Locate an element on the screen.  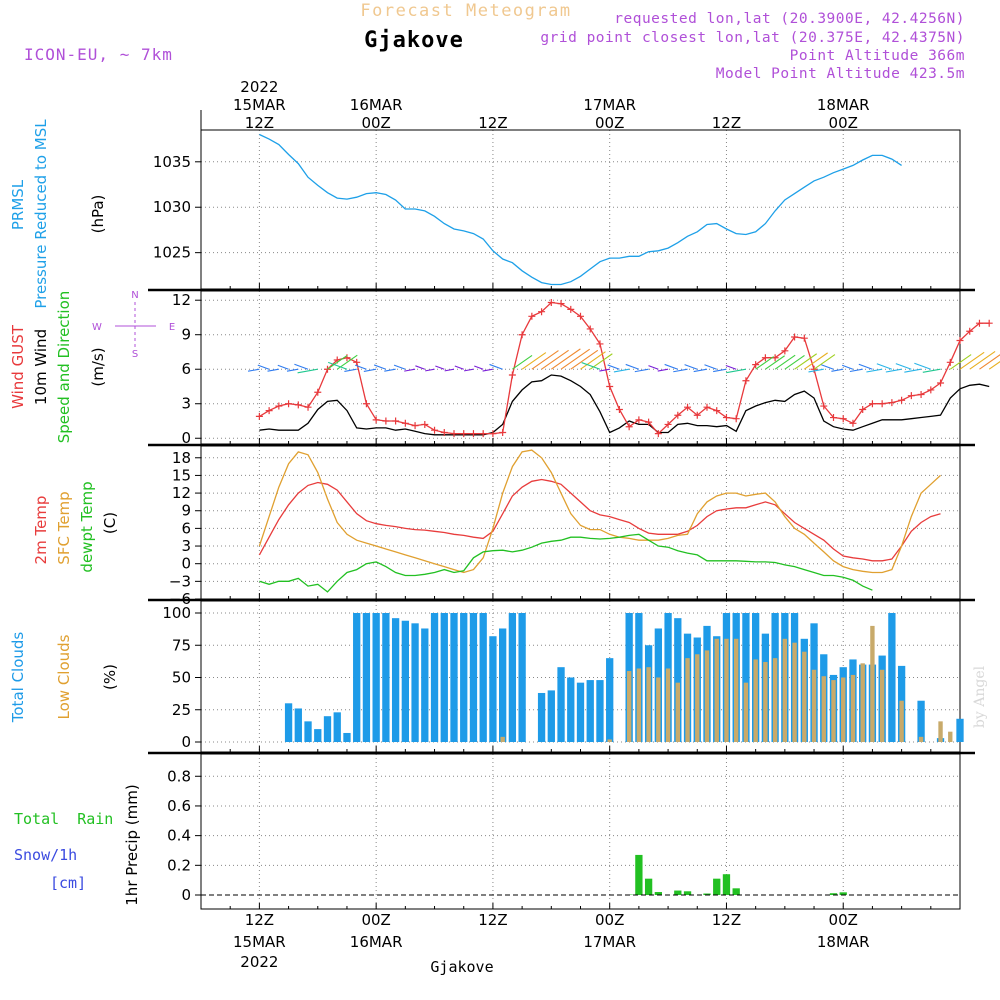
bottom-time-label: 2022 is located at coordinates (259, 962).